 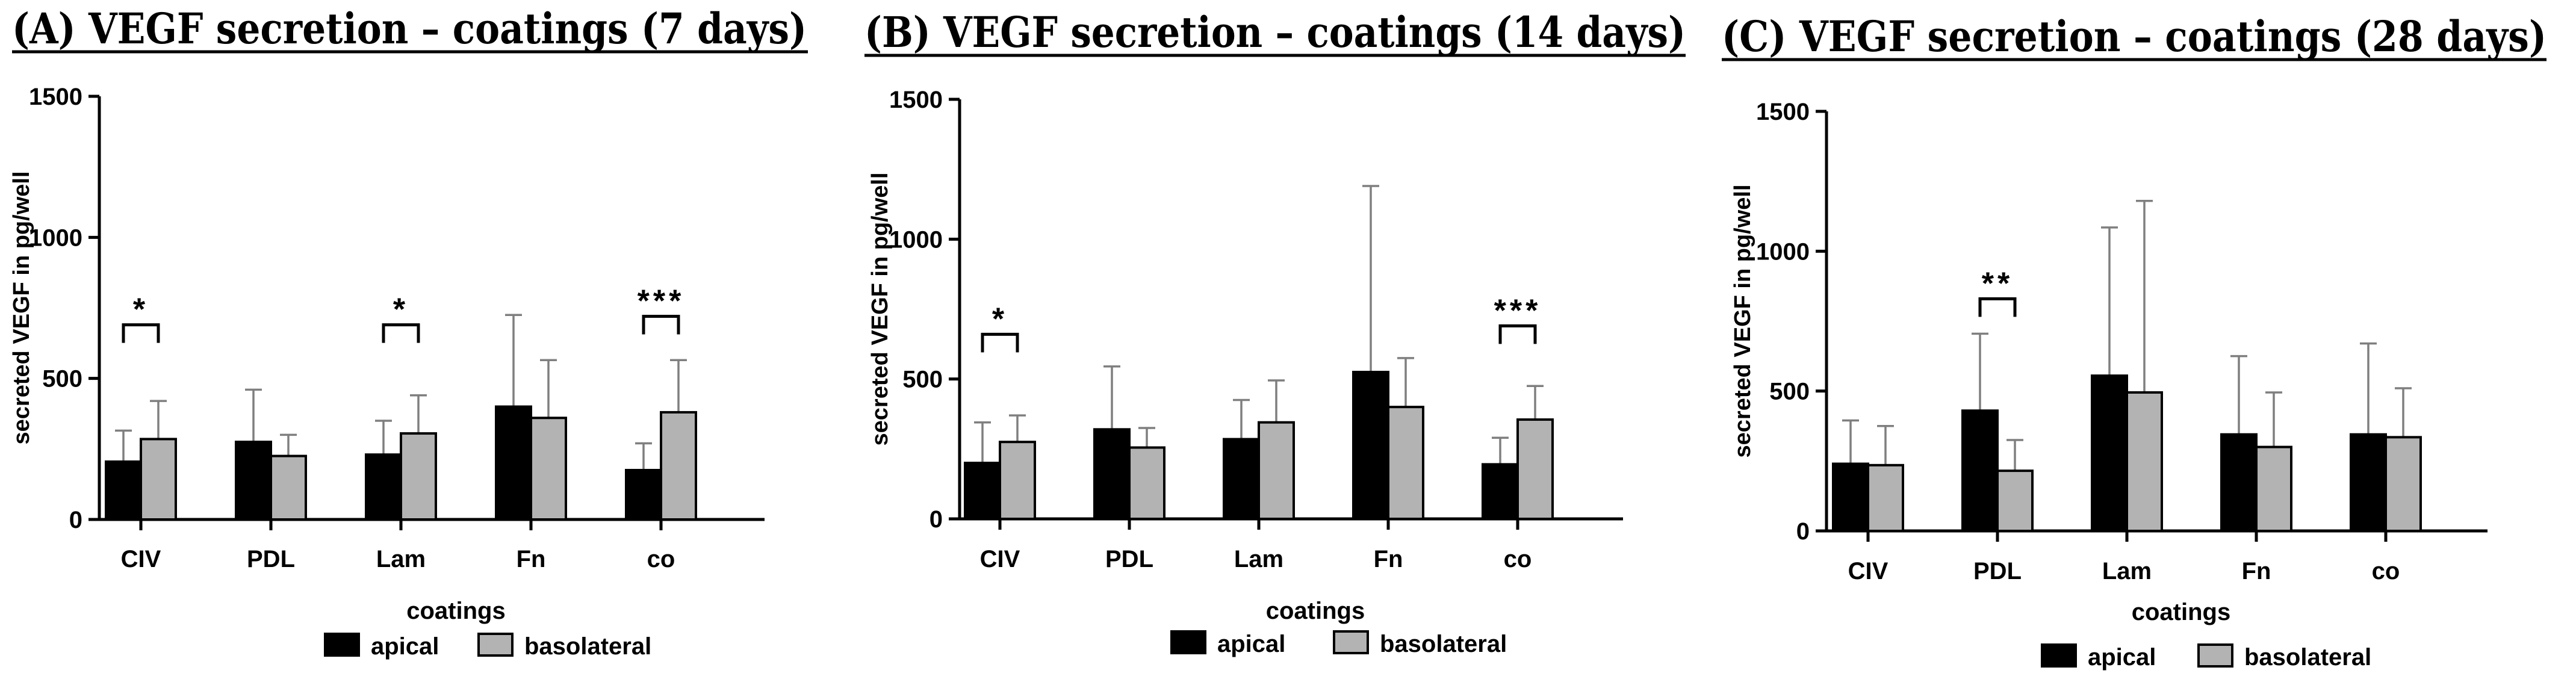 I want to click on chart-title: (A) VEGF secretion – coatings (7 days), so click(x=409, y=29).